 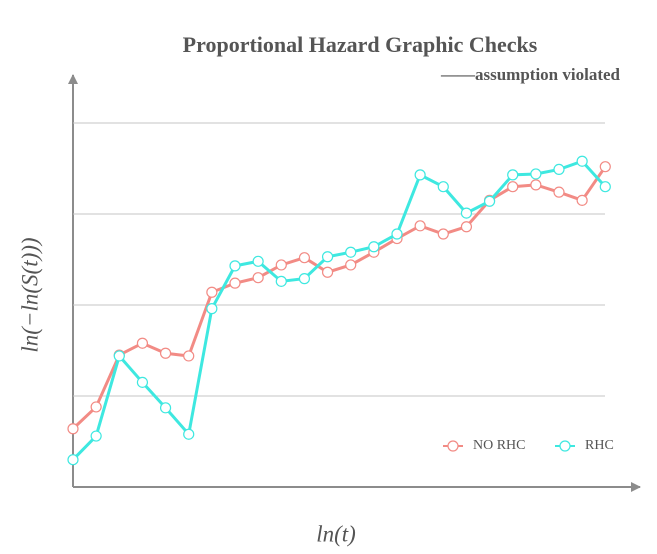 I want to click on y-axis-label: ln(−ln(S(t))), so click(x=29, y=294).